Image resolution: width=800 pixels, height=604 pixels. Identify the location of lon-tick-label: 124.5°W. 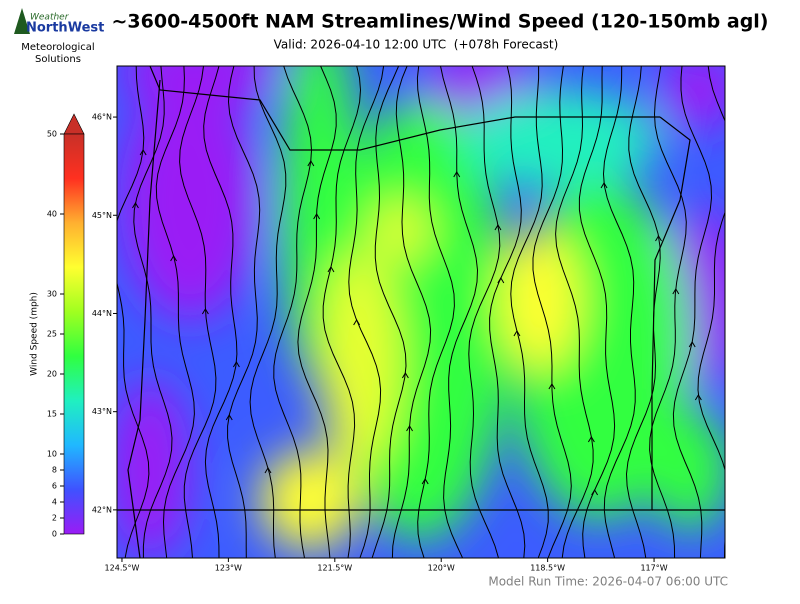
(122, 568).